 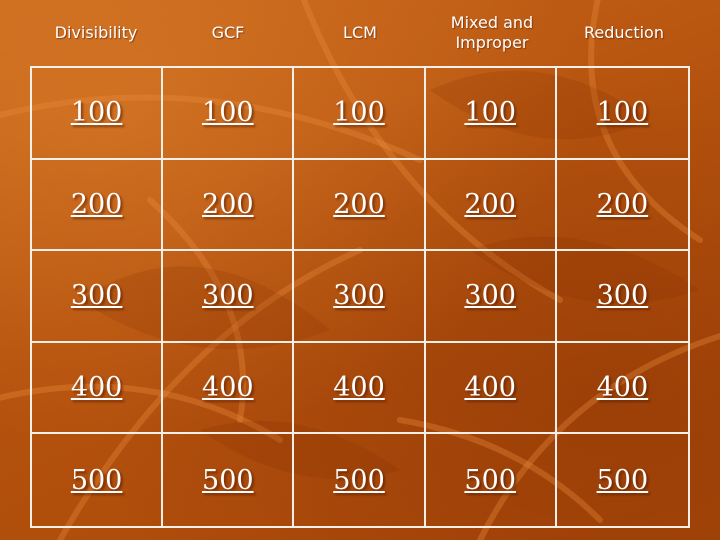 I want to click on category-header-mixed-and-improper: Mixed and Improper, so click(x=492, y=32).